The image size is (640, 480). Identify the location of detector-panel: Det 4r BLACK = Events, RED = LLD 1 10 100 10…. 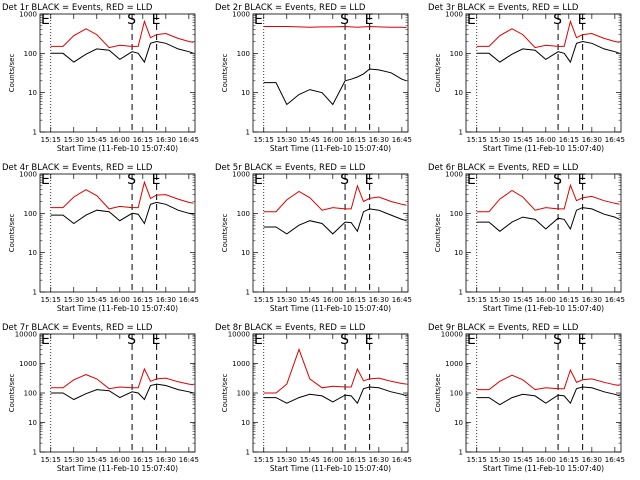
(100, 238).